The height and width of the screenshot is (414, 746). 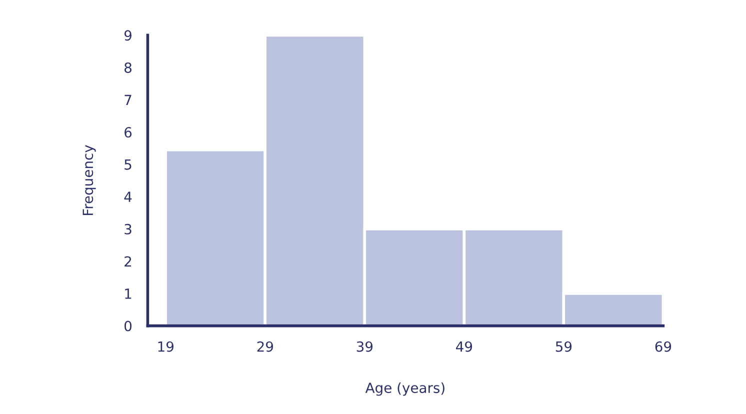 I want to click on y-axis-title: Frequency, so click(x=89, y=180).